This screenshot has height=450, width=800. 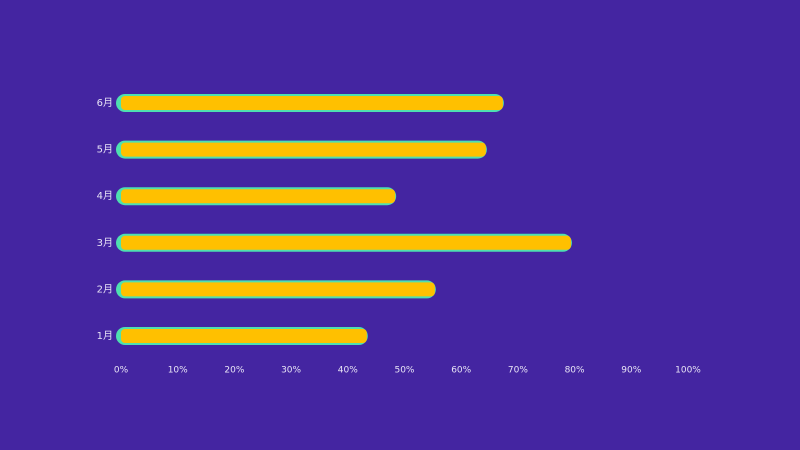 I want to click on x-tick-label: 20%, so click(x=234, y=371).